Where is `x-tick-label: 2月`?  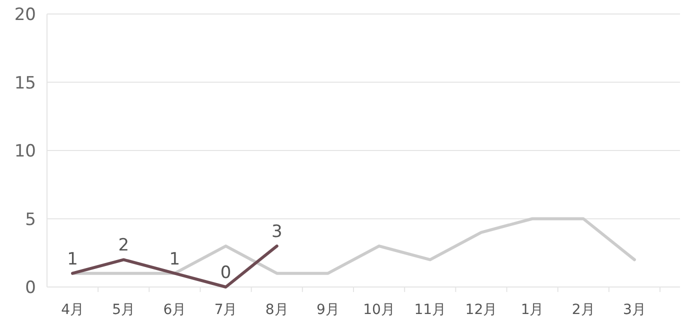
x-tick-label: 2月 is located at coordinates (583, 310).